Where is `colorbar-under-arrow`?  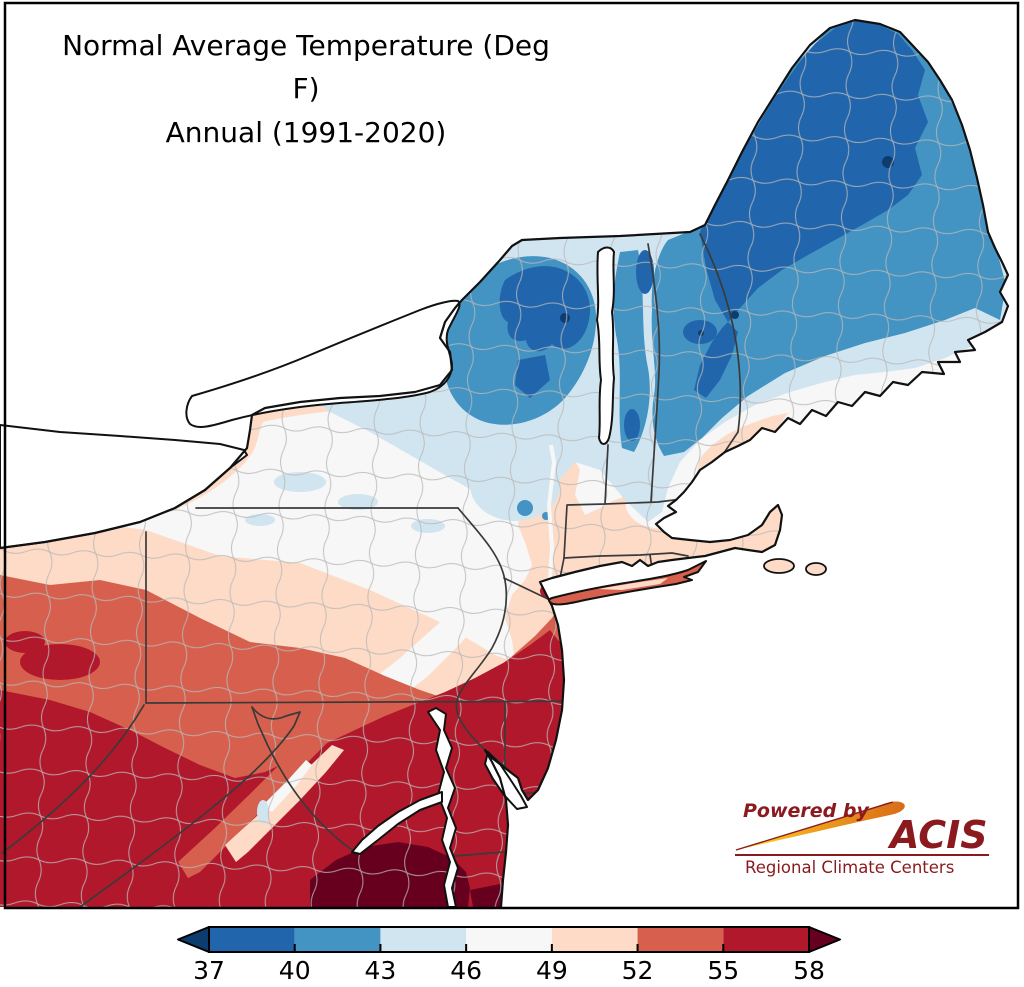 colorbar-under-arrow is located at coordinates (193, 939).